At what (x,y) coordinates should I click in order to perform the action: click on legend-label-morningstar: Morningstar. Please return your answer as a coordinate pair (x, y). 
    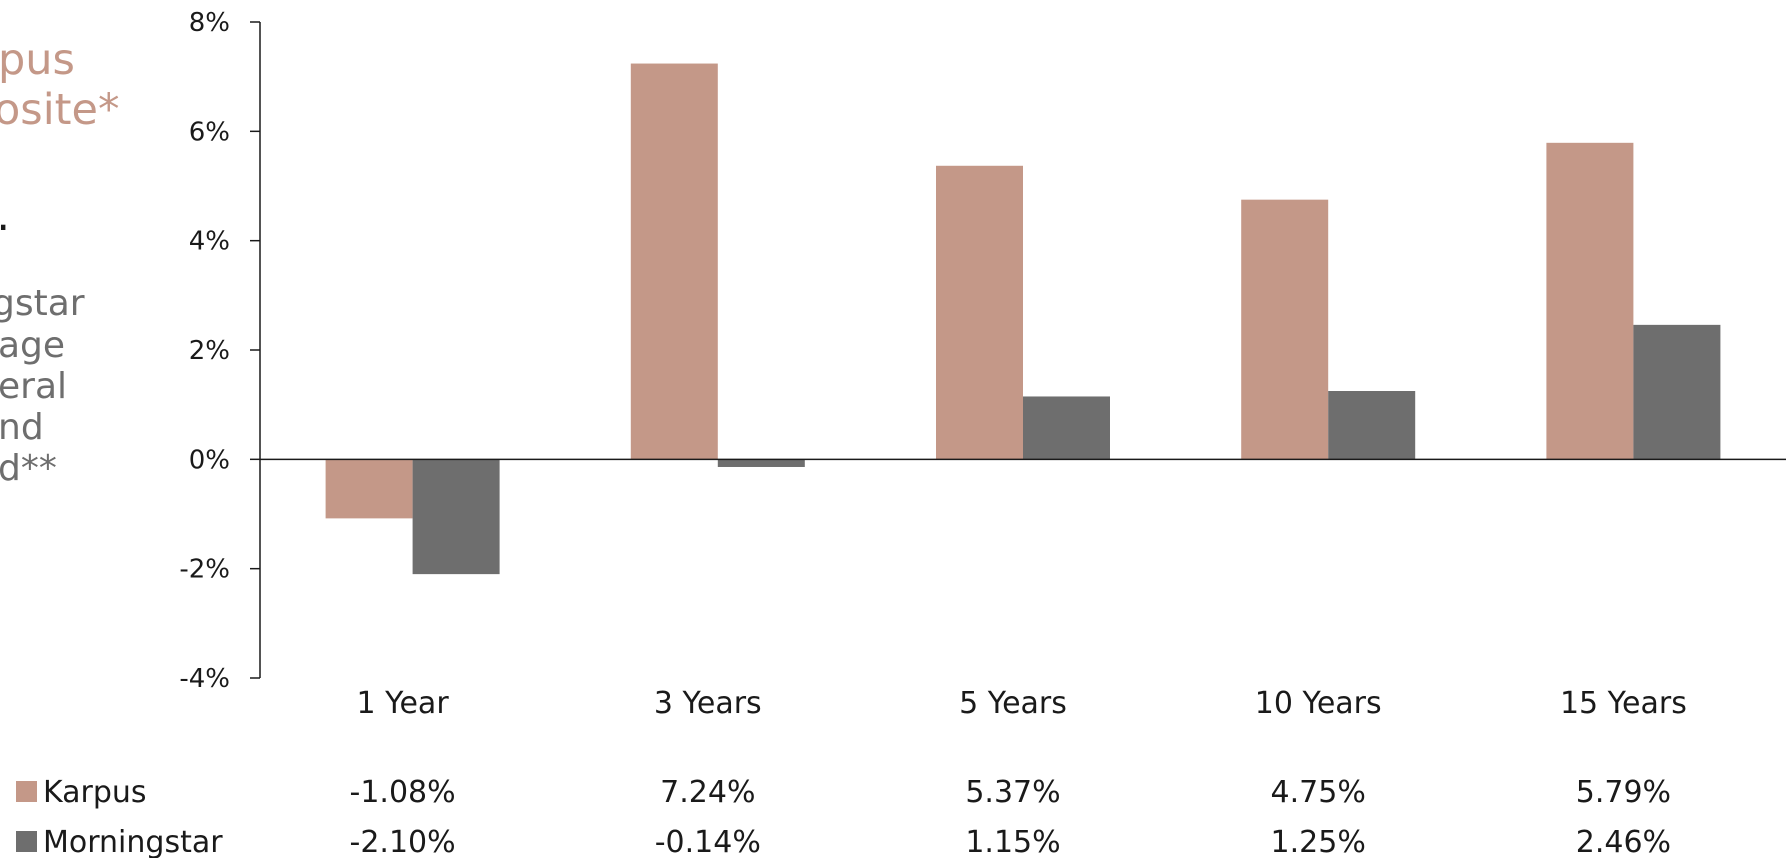
    Looking at the image, I should click on (133, 841).